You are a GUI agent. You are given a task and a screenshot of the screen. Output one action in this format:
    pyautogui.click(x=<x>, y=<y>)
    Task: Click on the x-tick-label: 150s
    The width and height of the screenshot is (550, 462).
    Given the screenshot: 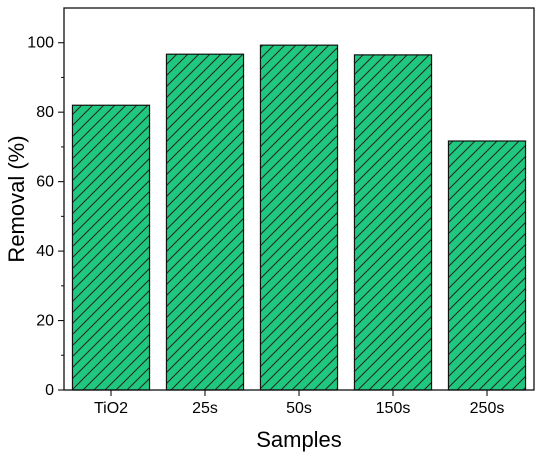 What is the action you would take?
    pyautogui.click(x=393, y=408)
    